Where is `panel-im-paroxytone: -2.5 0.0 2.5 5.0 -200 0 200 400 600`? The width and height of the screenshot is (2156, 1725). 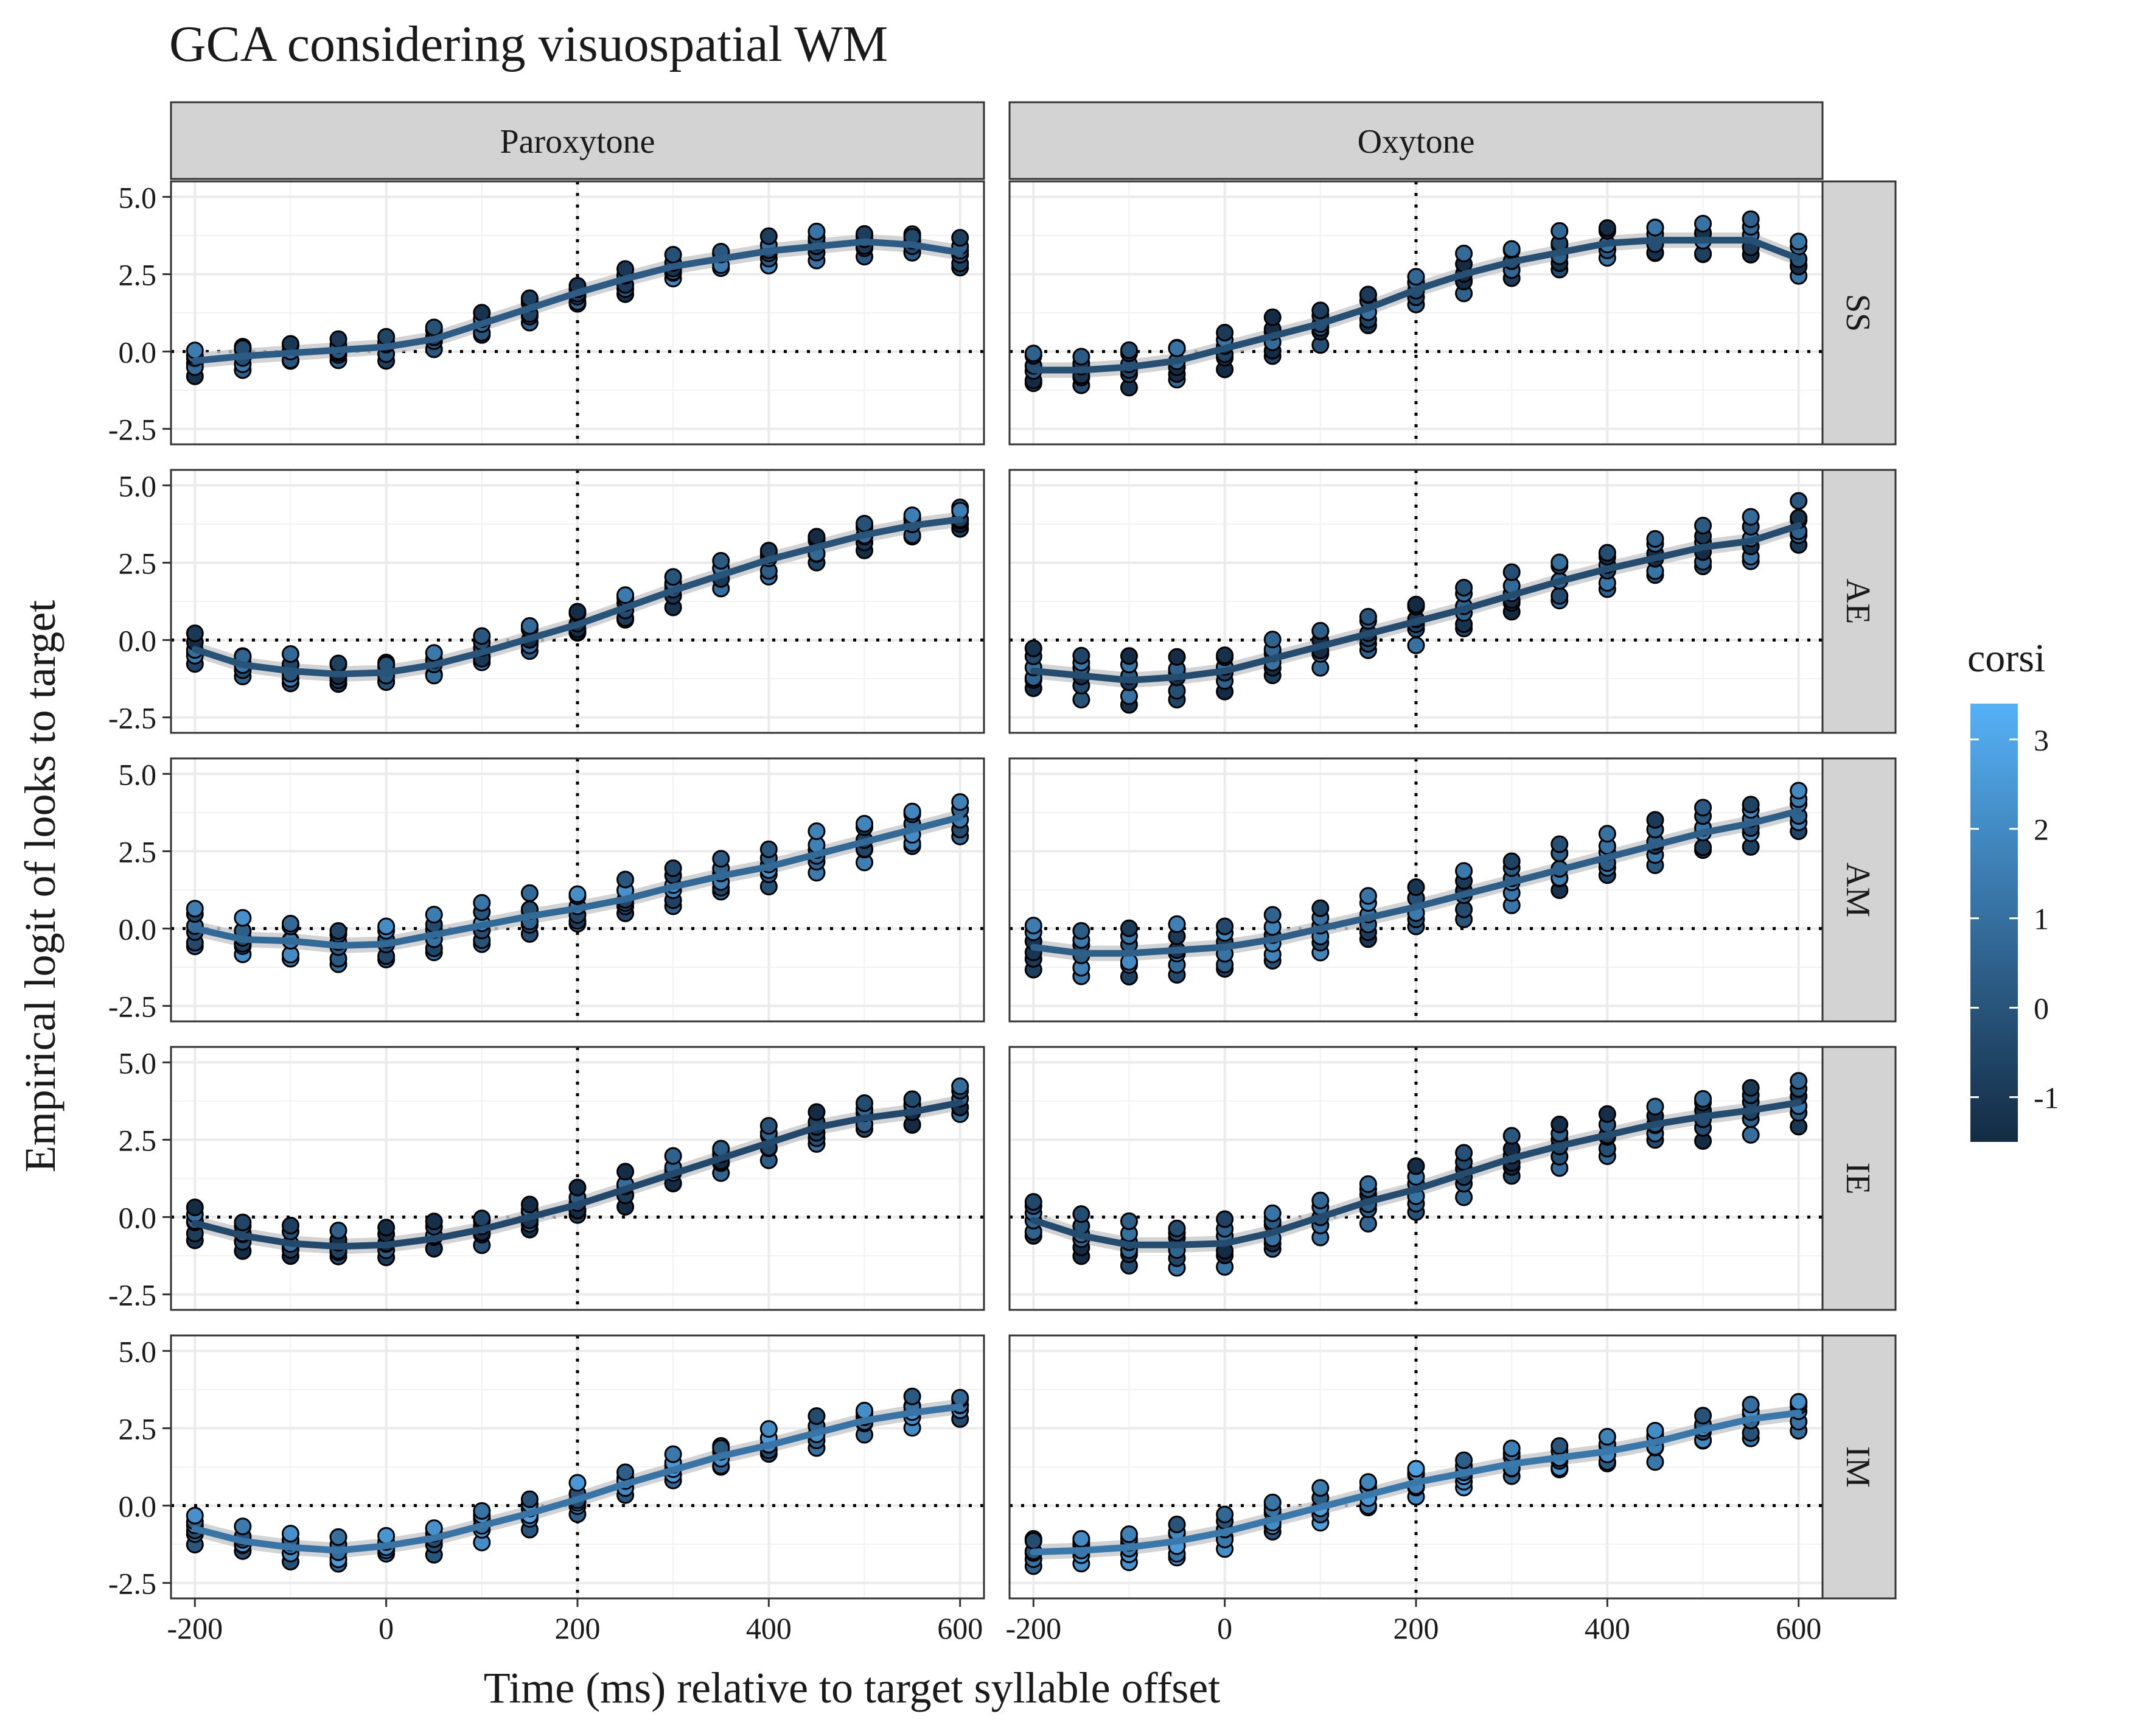
panel-im-paroxytone: -2.5 0.0 2.5 5.0 -200 0 200 400 600 is located at coordinates (546, 1489).